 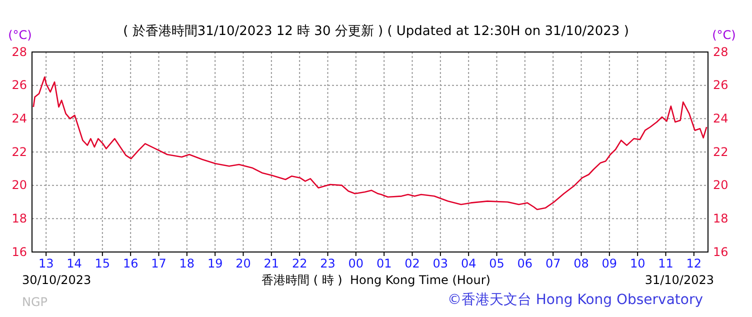 What do you see at coordinates (720, 219) in the screenshot?
I see `y2-tick-label: 18` at bounding box center [720, 219].